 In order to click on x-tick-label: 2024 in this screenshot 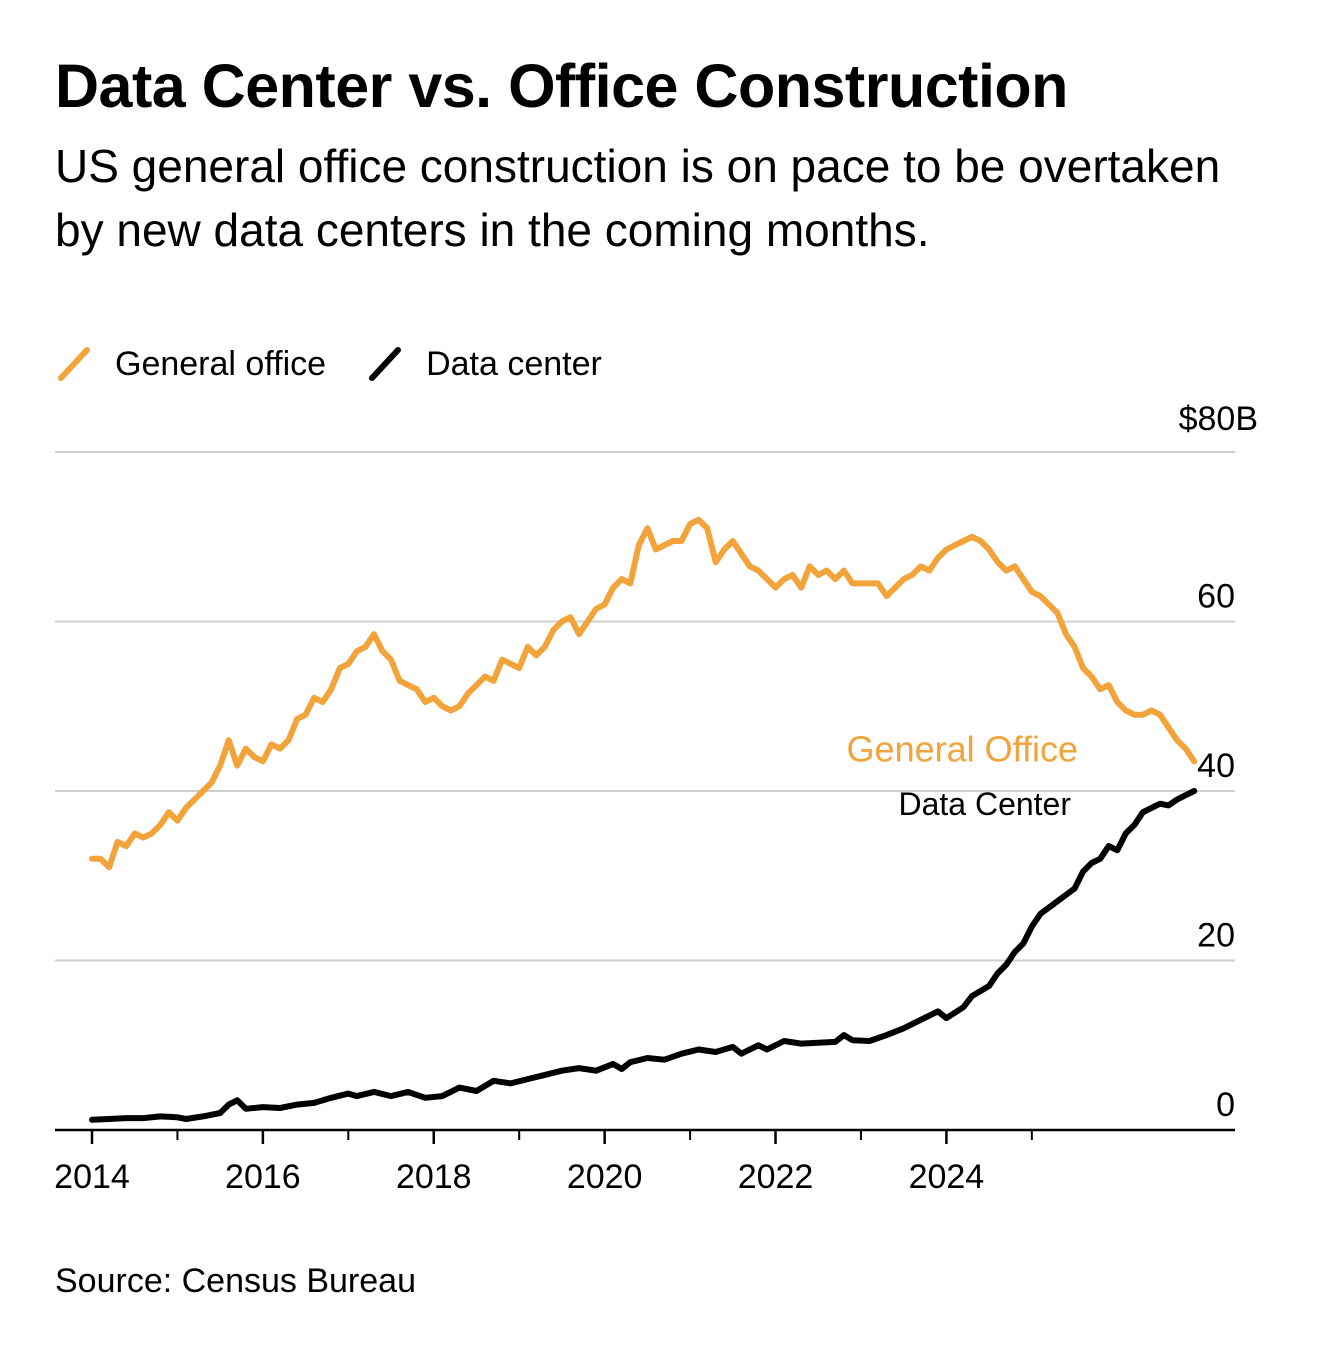, I will do `click(947, 1177)`.